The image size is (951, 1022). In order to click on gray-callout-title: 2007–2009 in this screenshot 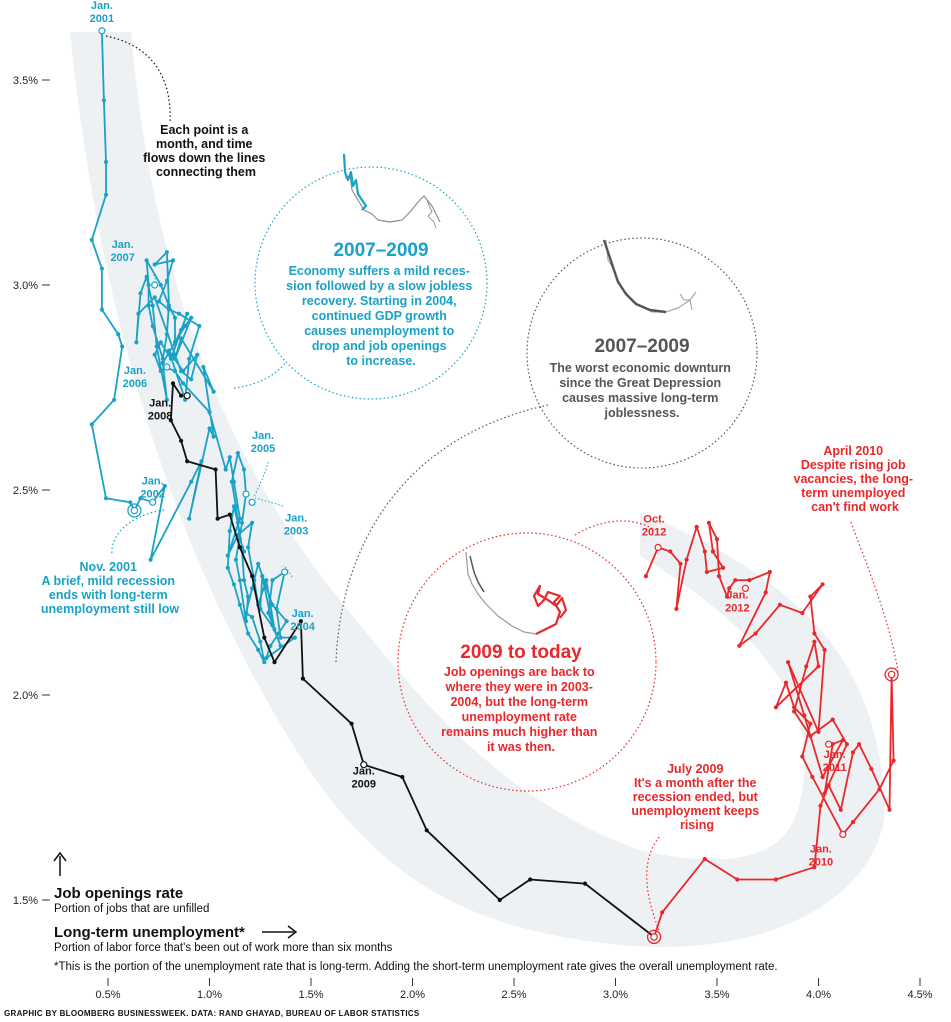, I will do `click(641, 346)`.